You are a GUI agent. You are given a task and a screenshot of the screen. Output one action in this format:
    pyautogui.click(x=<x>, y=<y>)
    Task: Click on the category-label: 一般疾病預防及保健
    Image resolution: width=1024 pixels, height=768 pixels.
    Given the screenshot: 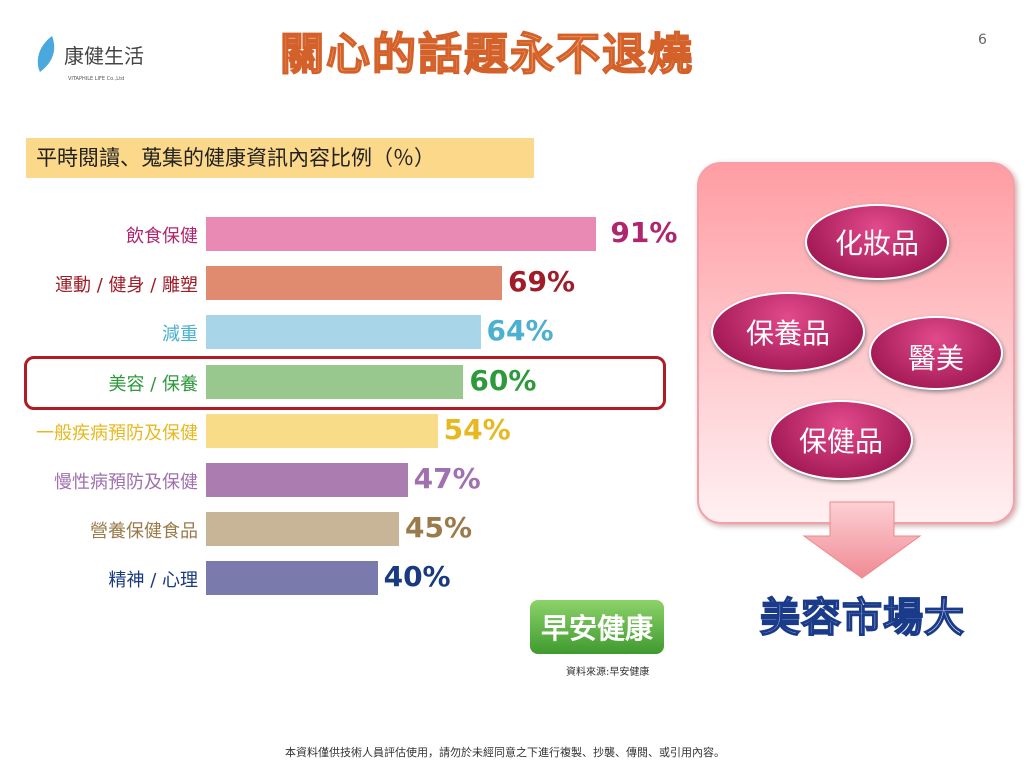 What is the action you would take?
    pyautogui.click(x=117, y=433)
    